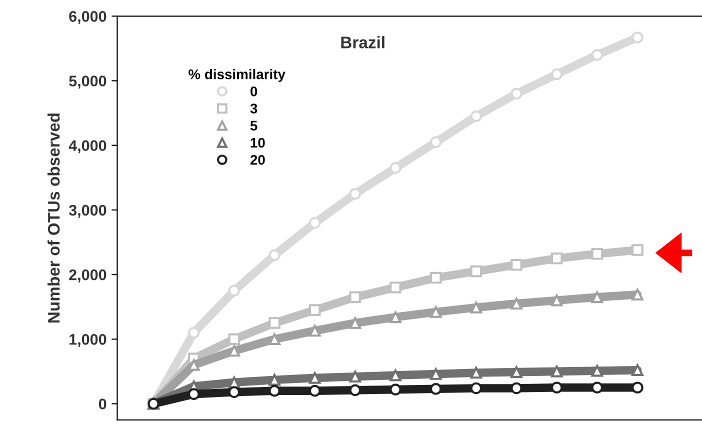  I want to click on y-axis-title: Number of OTUs observed, so click(53, 218).